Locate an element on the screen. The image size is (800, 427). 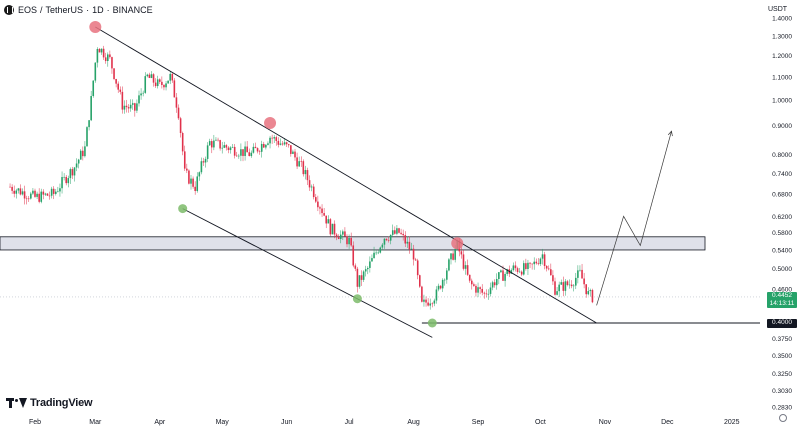
x-tick-label: Aug is located at coordinates (413, 422).